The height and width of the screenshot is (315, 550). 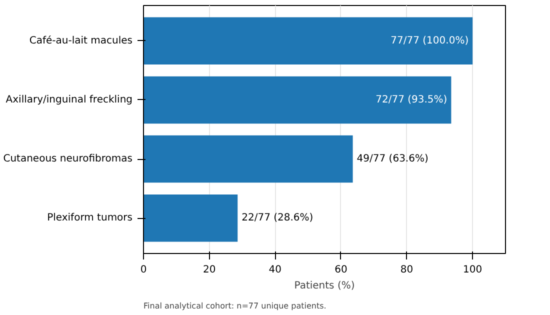 What do you see at coordinates (429, 40) in the screenshot?
I see `data-label: 77/77 (100.0%)` at bounding box center [429, 40].